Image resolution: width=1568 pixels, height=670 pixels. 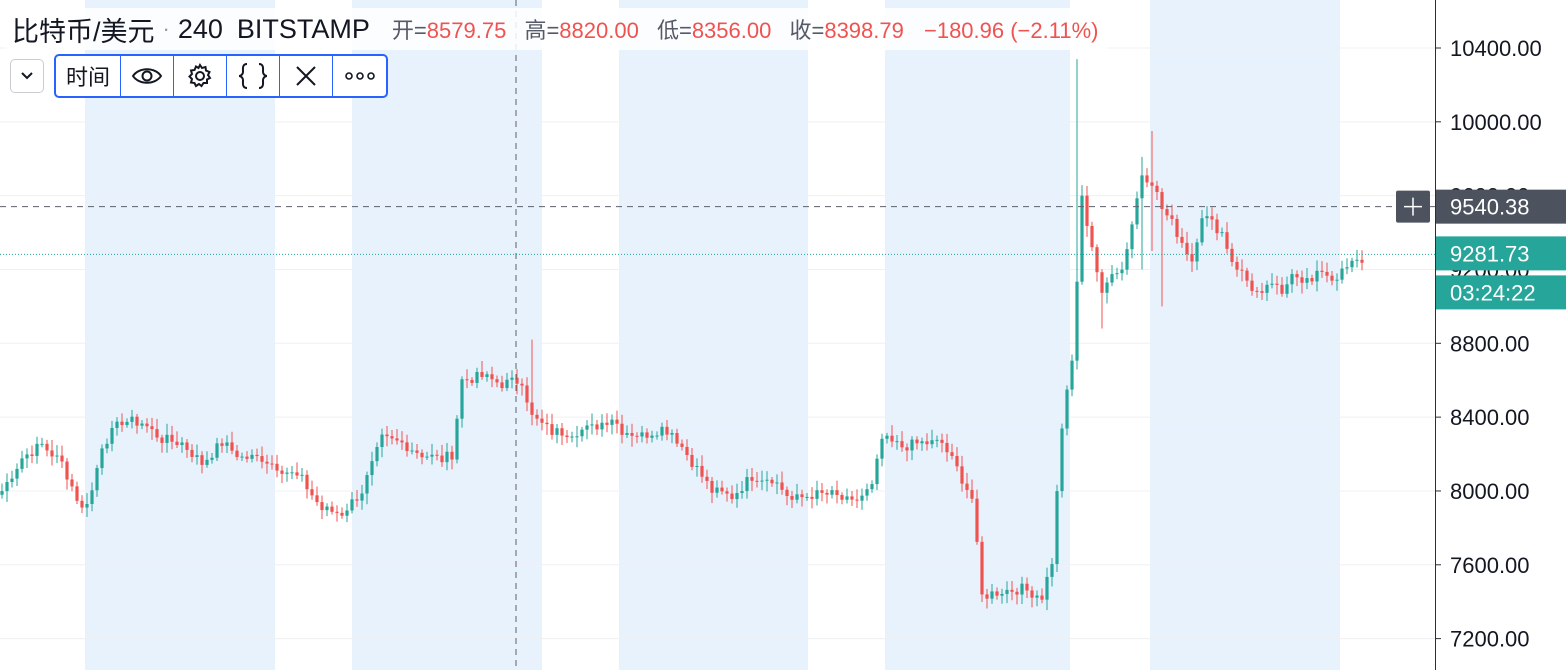 I want to click on settings-button, so click(x=201, y=76).